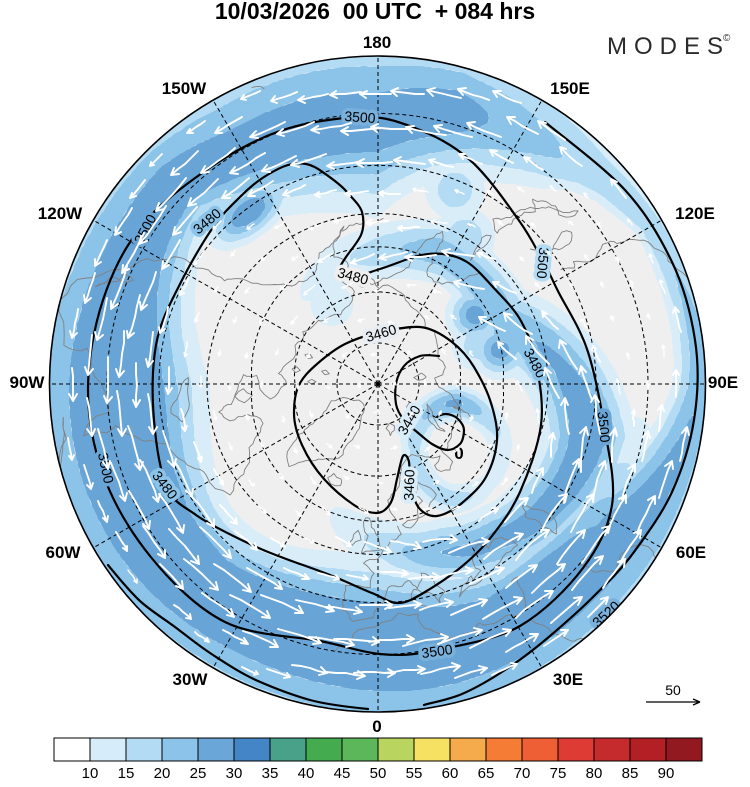 The image size is (750, 787). Describe the element at coordinates (666, 773) in the screenshot. I see `svg-text: 90` at that location.